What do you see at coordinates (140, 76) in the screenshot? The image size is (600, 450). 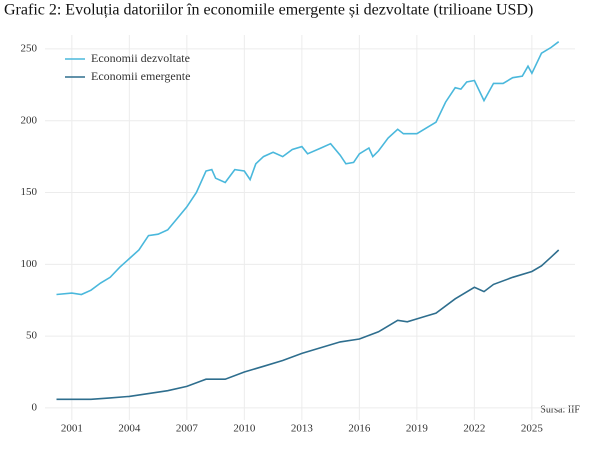 I see `legend-label: Economii emergente` at bounding box center [140, 76].